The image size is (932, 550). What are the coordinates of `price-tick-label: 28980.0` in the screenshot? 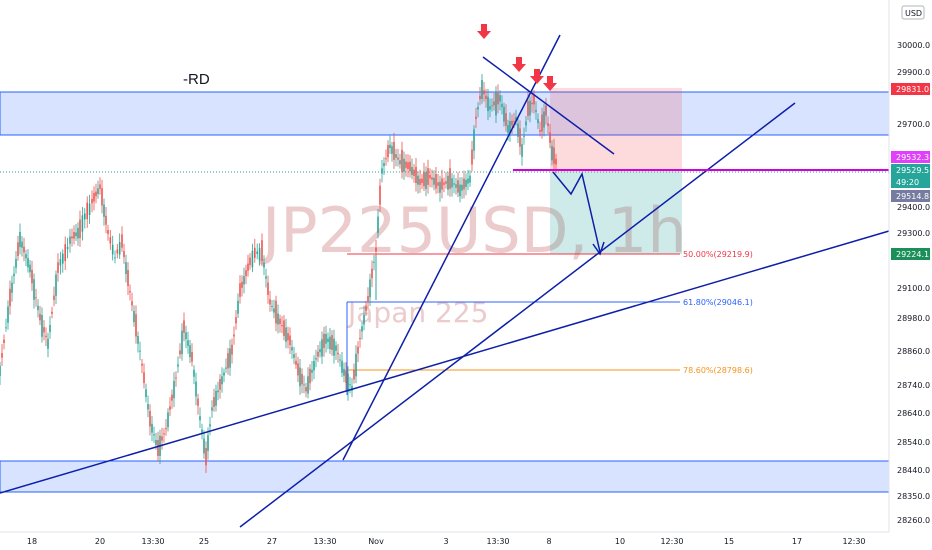 It's located at (913, 318).